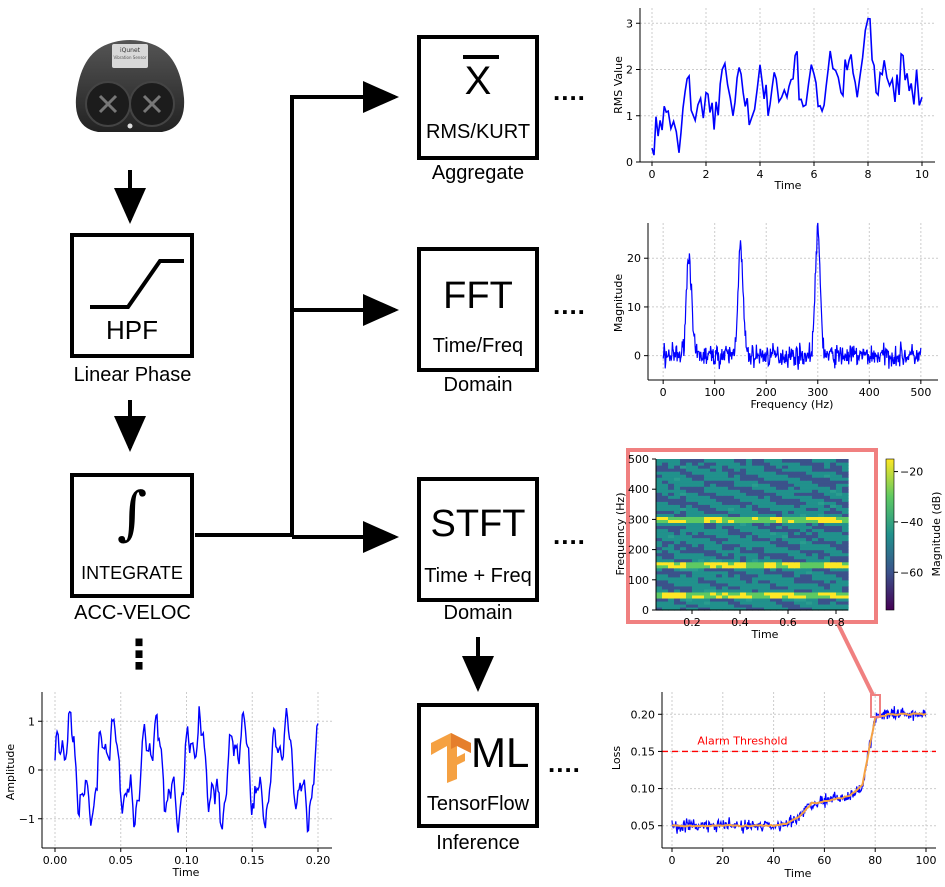 This screenshot has width=945, height=887. Describe the element at coordinates (742, 740) in the screenshot. I see `alarm-threshold-label: Alarm Threshold` at that location.